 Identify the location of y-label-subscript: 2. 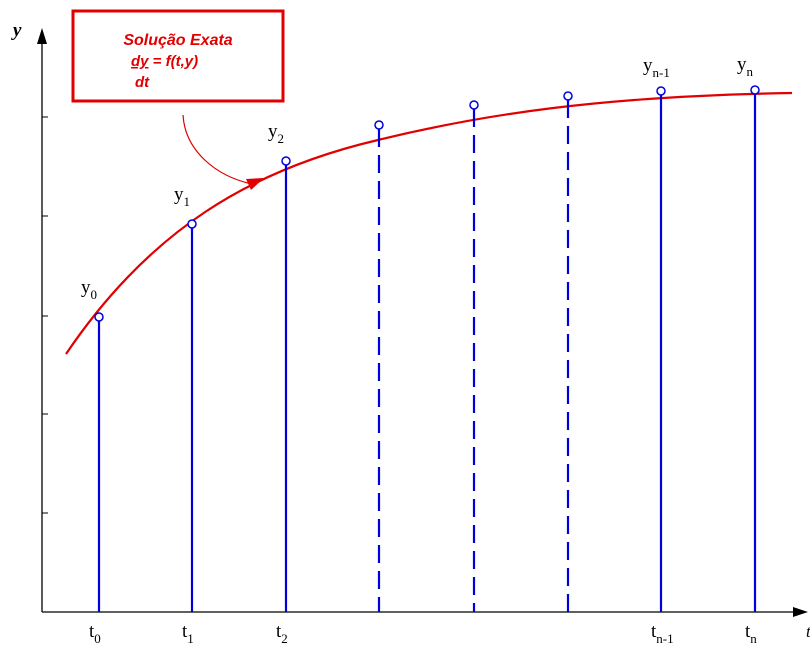
(281, 138).